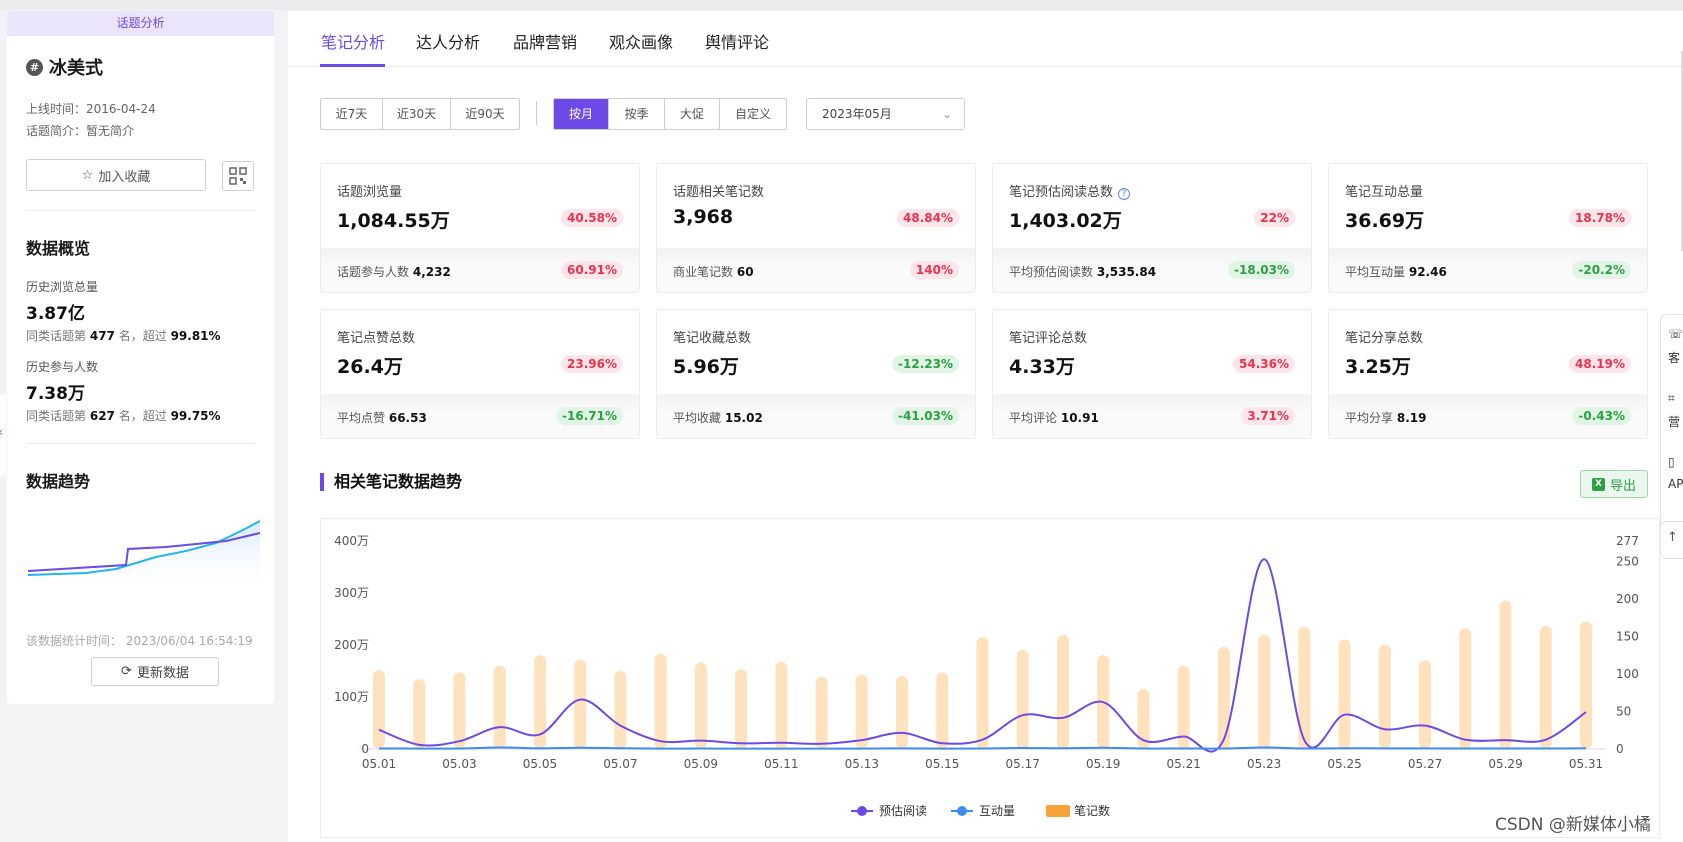 The image size is (1683, 842). Describe the element at coordinates (80, 131) in the screenshot. I see `topic-intro: 话题简介：暂无简介` at that location.